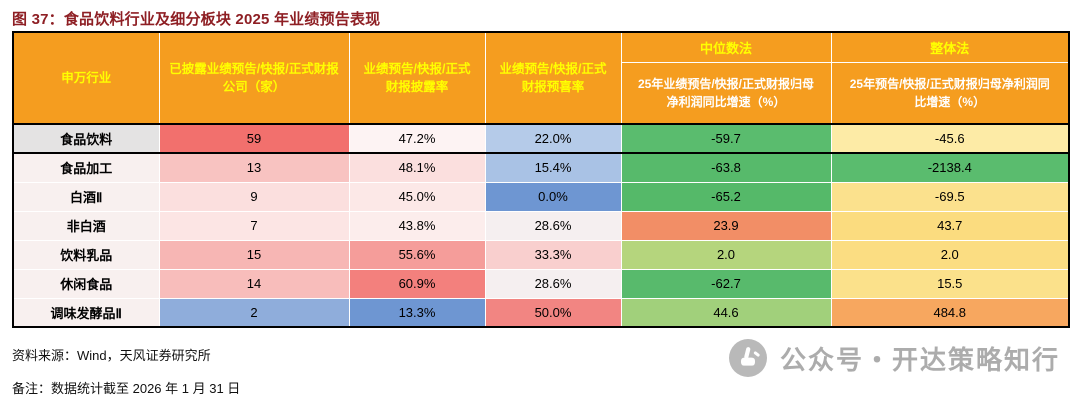 This screenshot has width=1080, height=400. I want to click on data-cell: 45.0%, so click(417, 196).